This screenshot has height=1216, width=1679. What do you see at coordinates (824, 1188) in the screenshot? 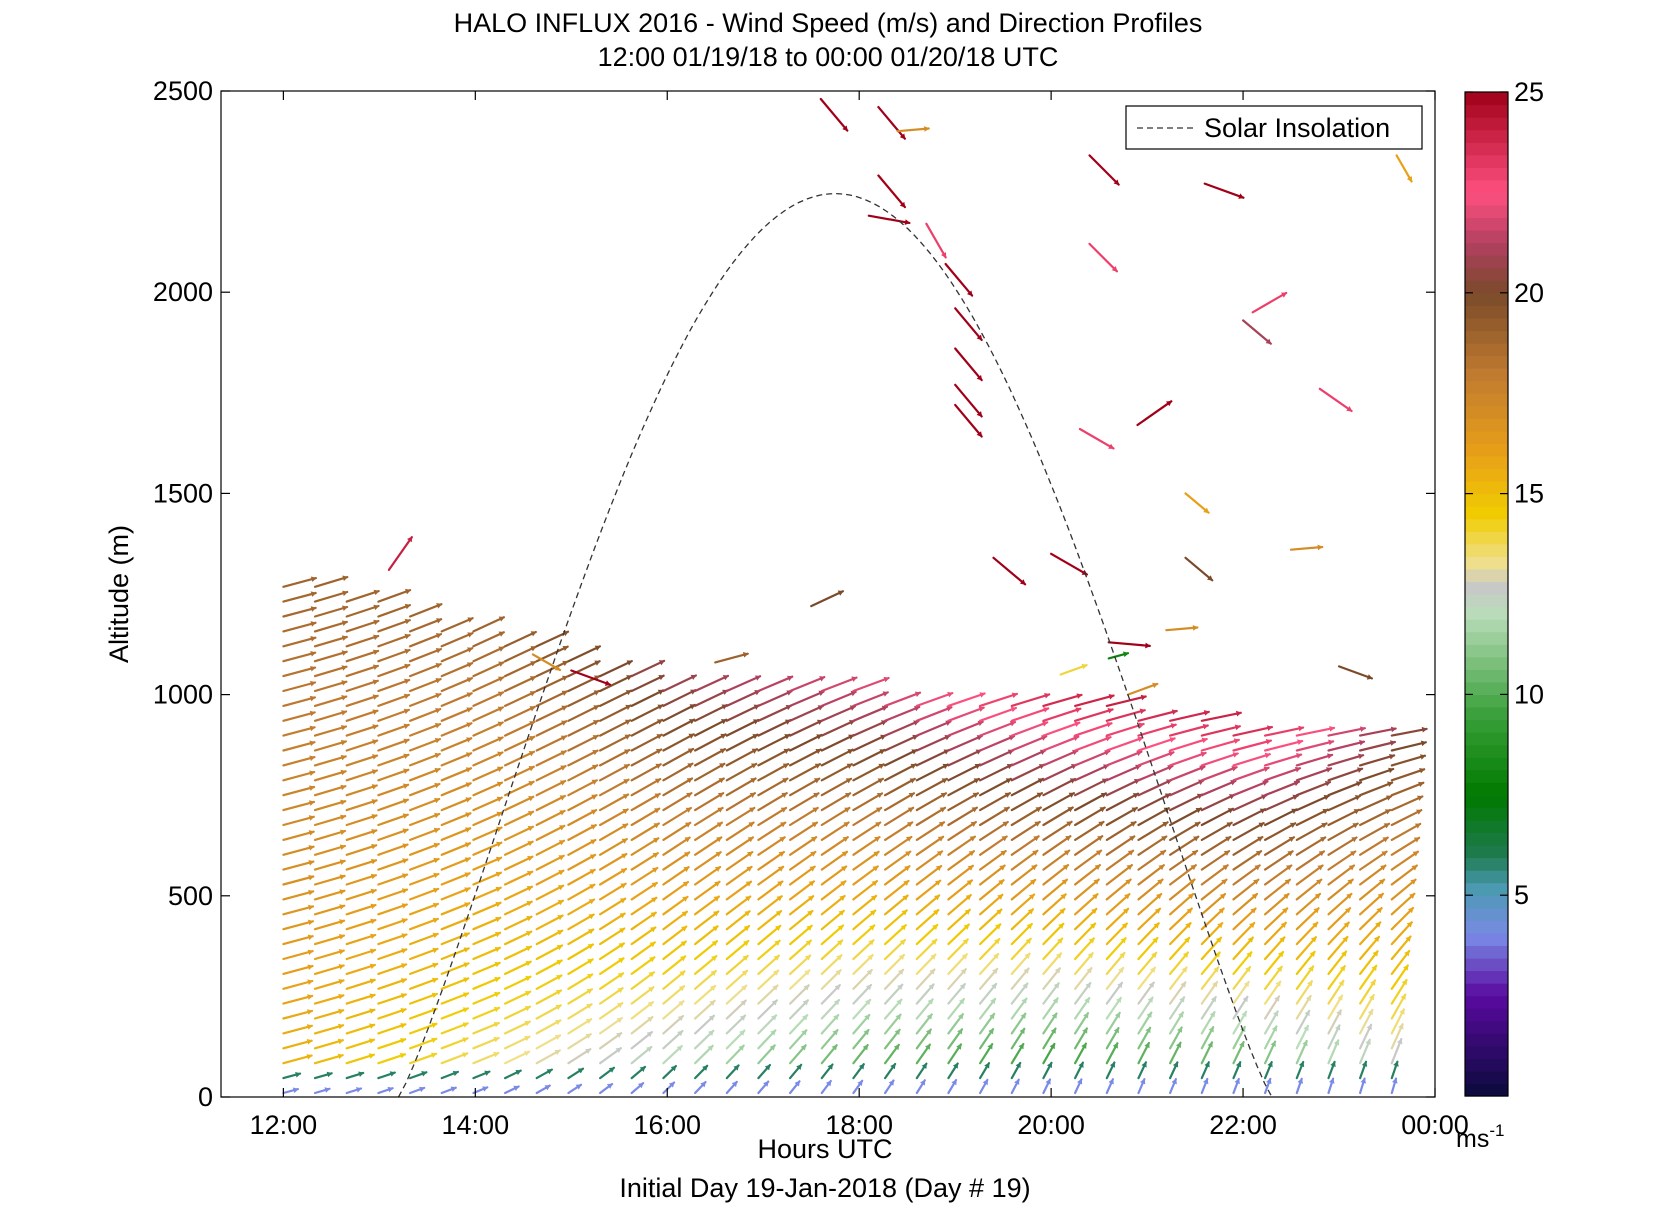
I see `x-axis-sublabel: Initial Day 19-Jan-2018 (Day # 19)` at bounding box center [824, 1188].